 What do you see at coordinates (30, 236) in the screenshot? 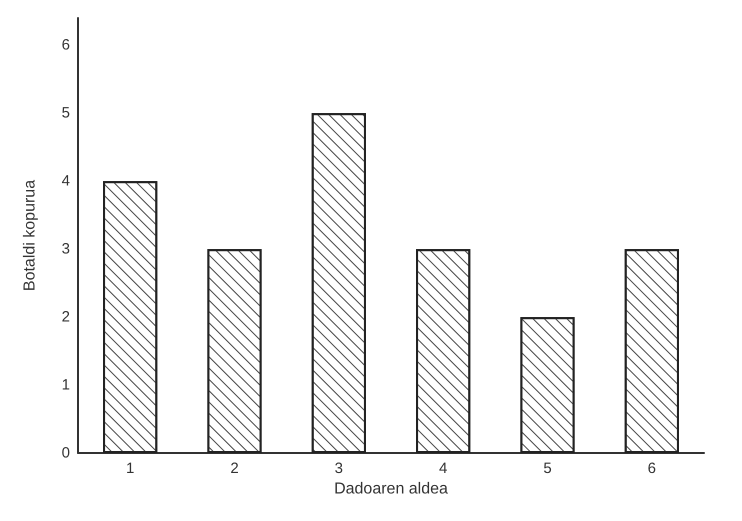
I see `y-axis-title: Botaldi kopurua` at bounding box center [30, 236].